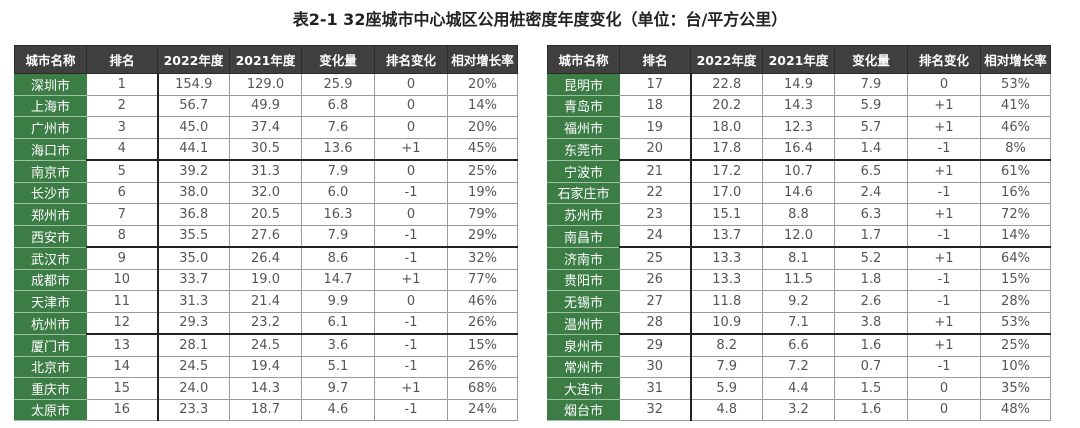 The width and height of the screenshot is (1080, 428). I want to click on table-row: 重庆市 15 24.0 14.3 9.7 +1 68%, so click(266, 388).